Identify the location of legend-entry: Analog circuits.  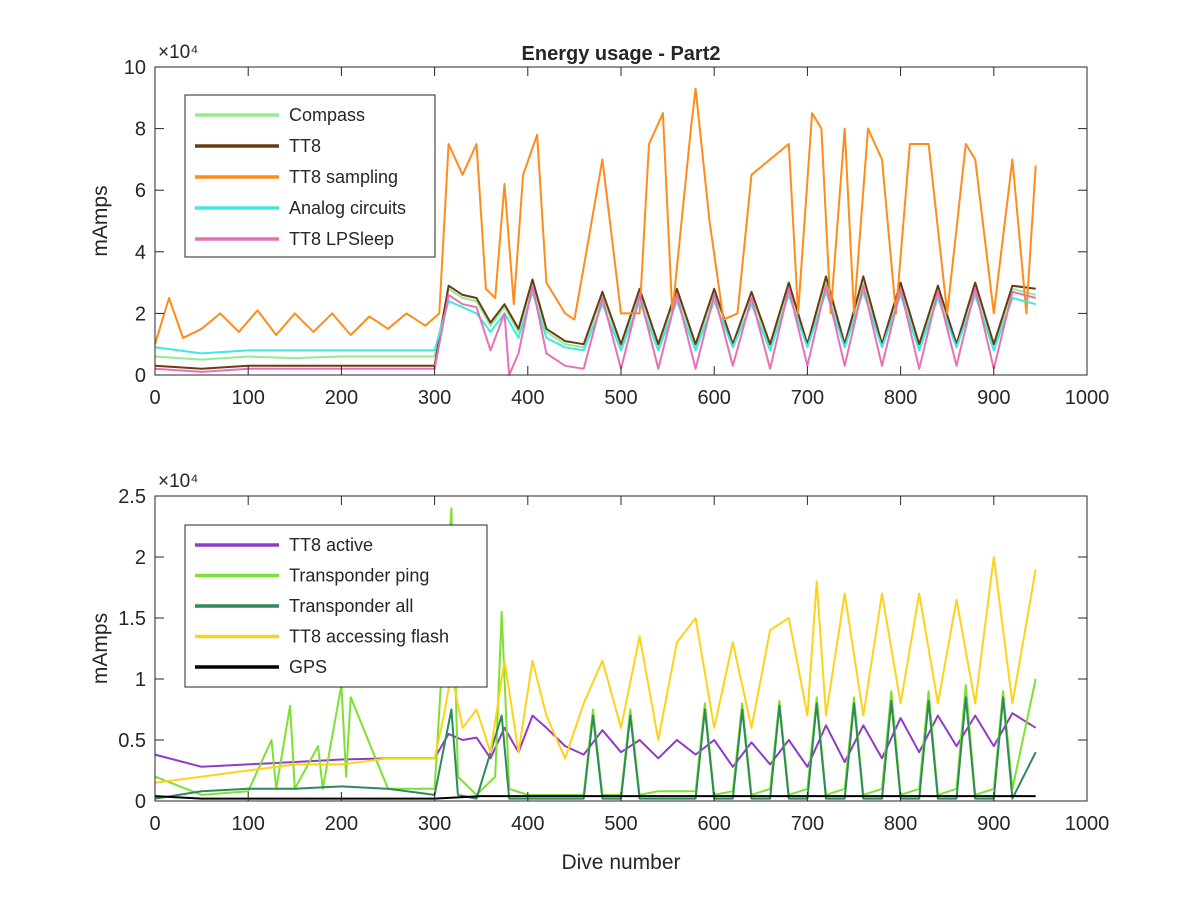
(347, 208).